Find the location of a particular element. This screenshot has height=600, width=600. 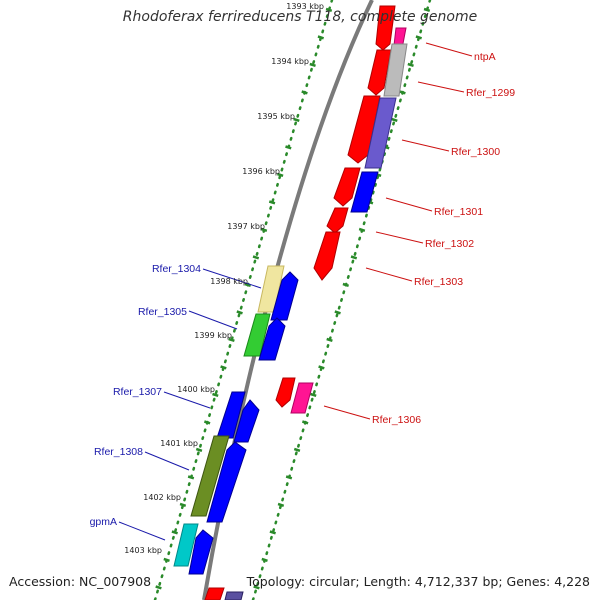

ruler-label: 1402 kbp is located at coordinates (162, 497).